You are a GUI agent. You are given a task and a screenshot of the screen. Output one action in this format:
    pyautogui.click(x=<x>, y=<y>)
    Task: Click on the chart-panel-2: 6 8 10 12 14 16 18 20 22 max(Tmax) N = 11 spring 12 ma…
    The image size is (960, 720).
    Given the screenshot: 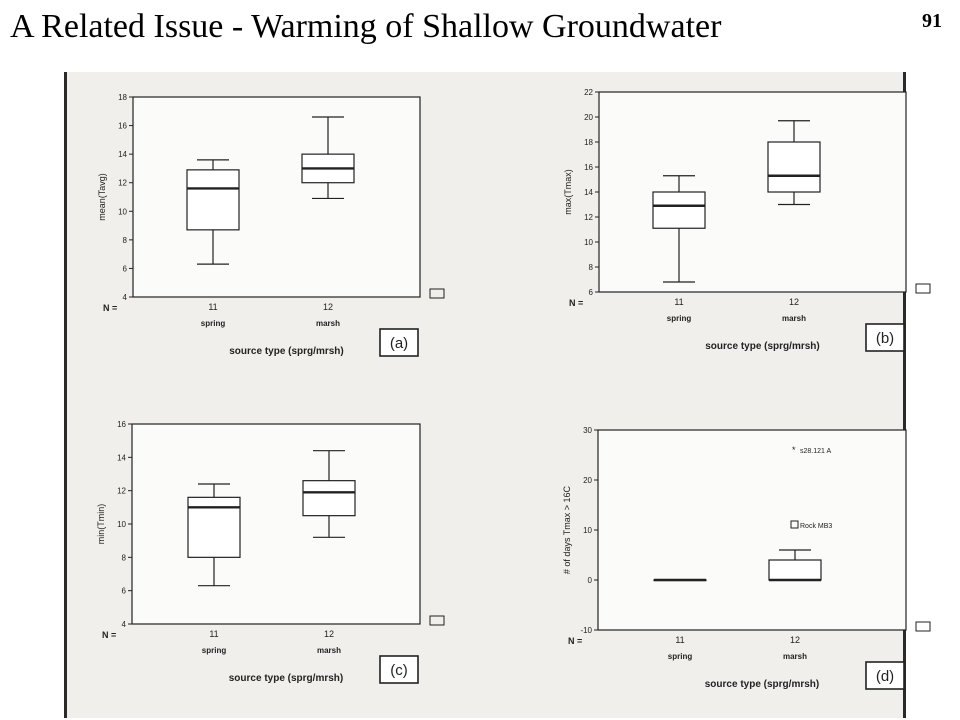 What is the action you would take?
    pyautogui.click(x=747, y=220)
    